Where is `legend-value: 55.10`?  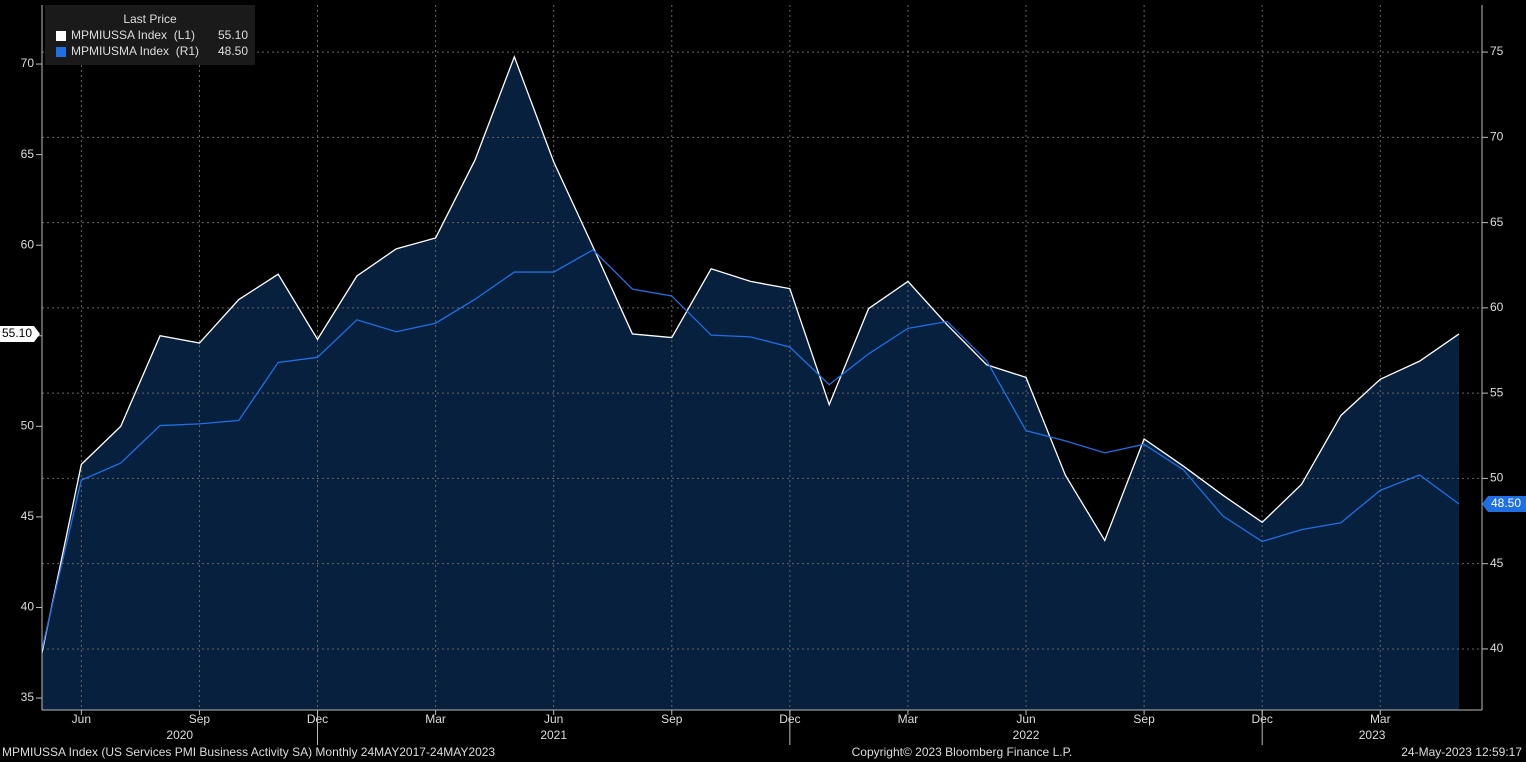
legend-value: 55.10 is located at coordinates (233, 35).